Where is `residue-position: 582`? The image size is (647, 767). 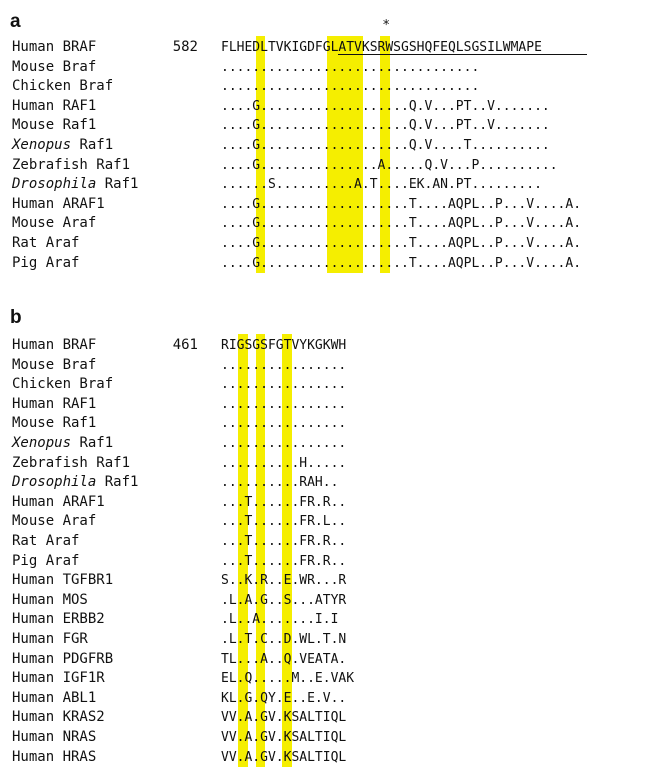
residue-position: 582 is located at coordinates (185, 47).